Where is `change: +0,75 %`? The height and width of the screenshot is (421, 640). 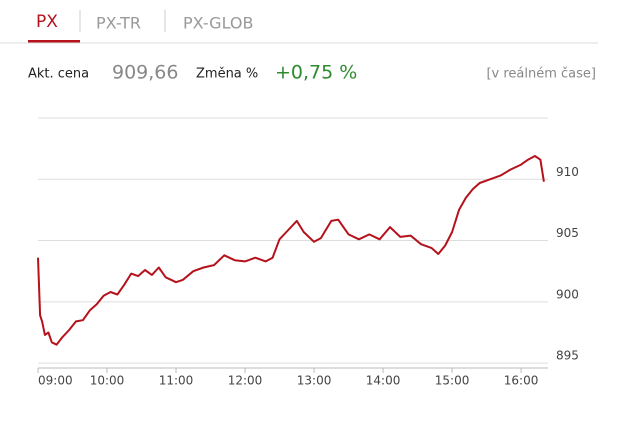
change: +0,75 % is located at coordinates (316, 73).